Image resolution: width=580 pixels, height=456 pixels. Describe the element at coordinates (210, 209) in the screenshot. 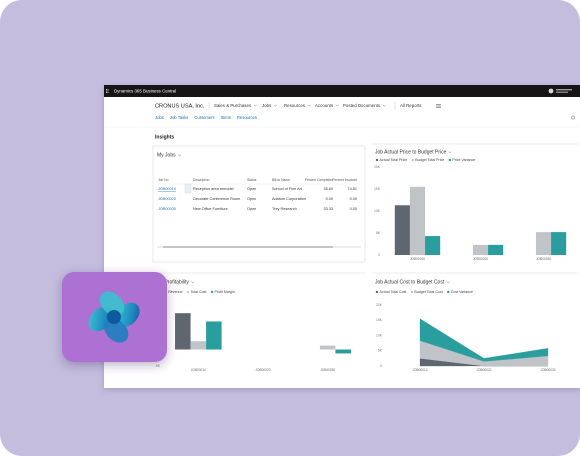

I see `table-cell: New Office Furniture` at that location.